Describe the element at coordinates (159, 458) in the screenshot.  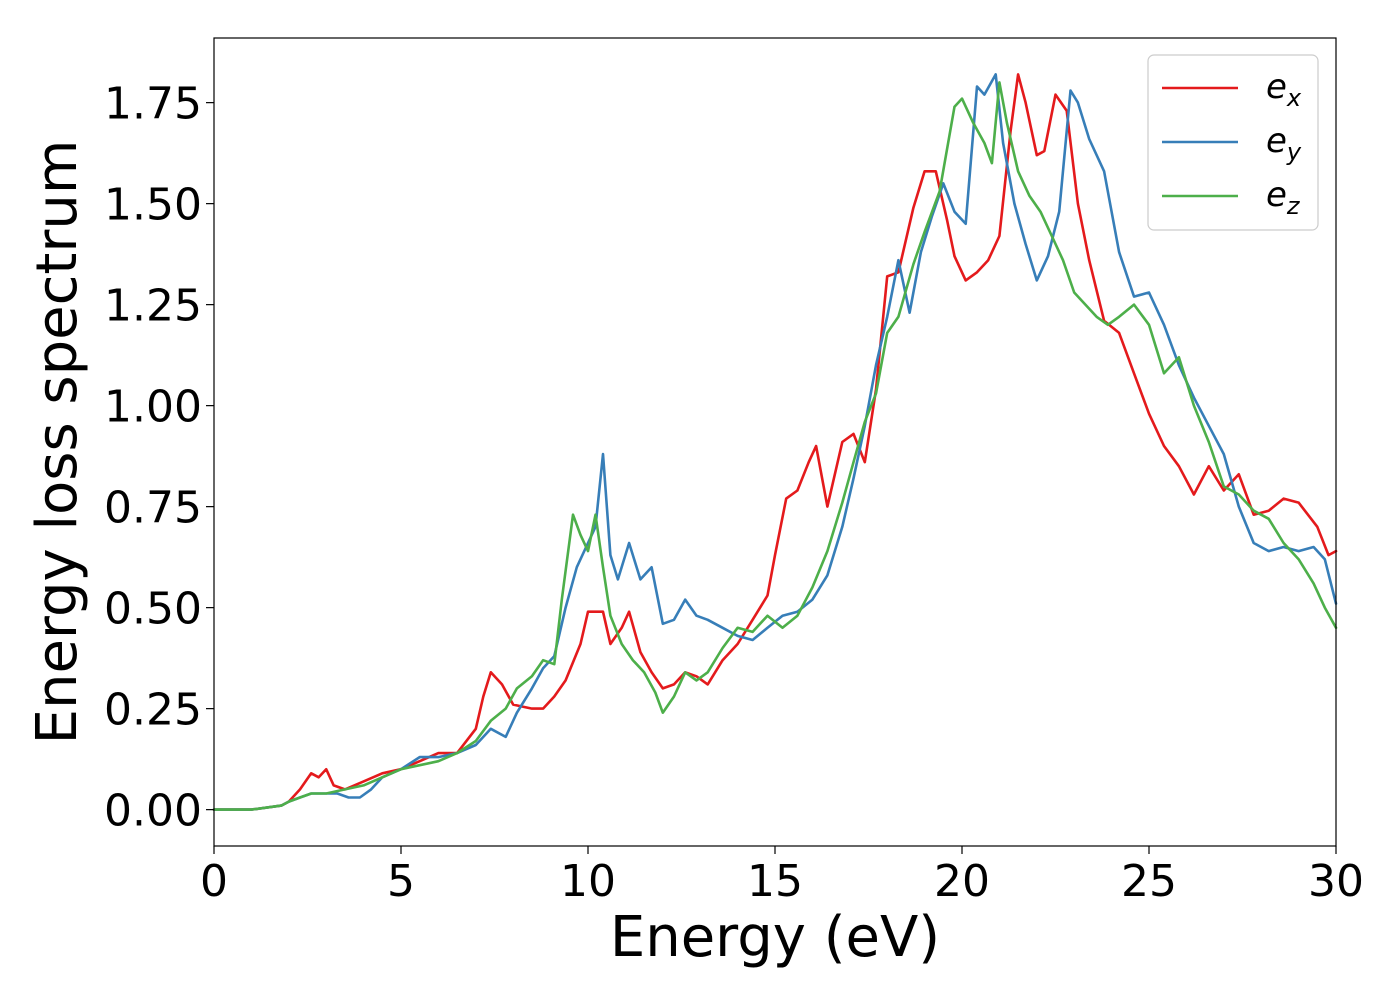
I see `y-axis-ticks: 0.00 0.25 0.50 0.75 1.00 1.25 1.50 1.75` at that location.